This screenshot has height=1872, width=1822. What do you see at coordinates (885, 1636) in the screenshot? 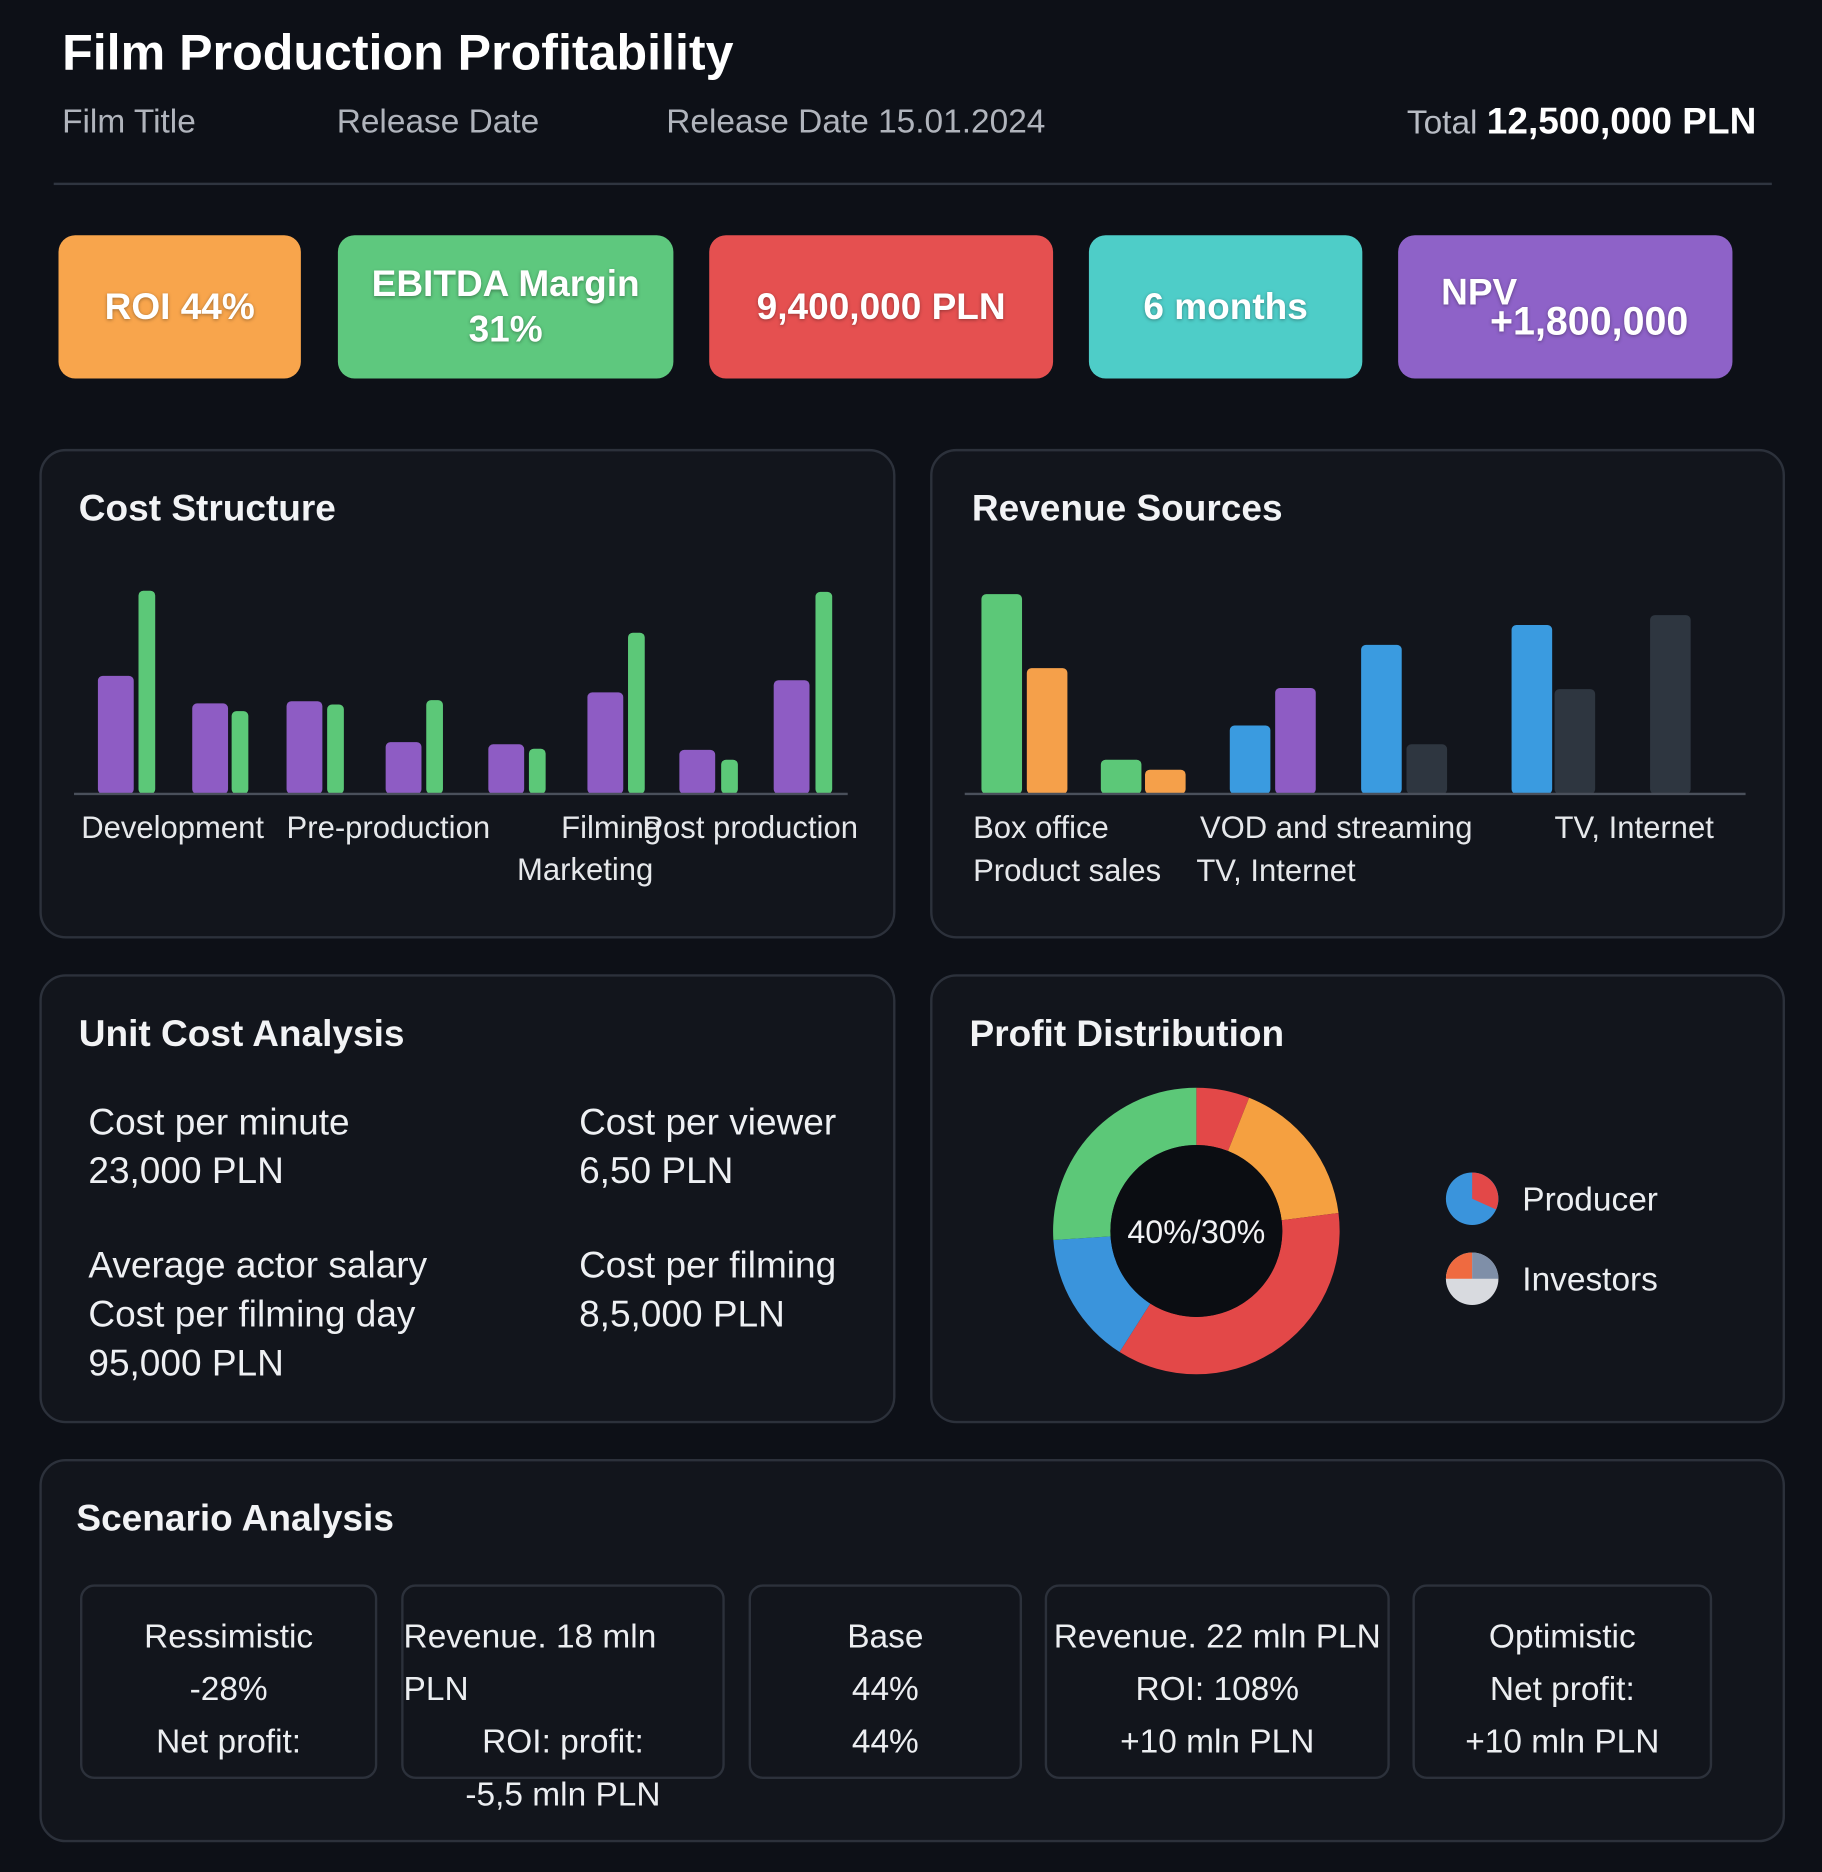
I see `scenario-text: Base` at bounding box center [885, 1636].